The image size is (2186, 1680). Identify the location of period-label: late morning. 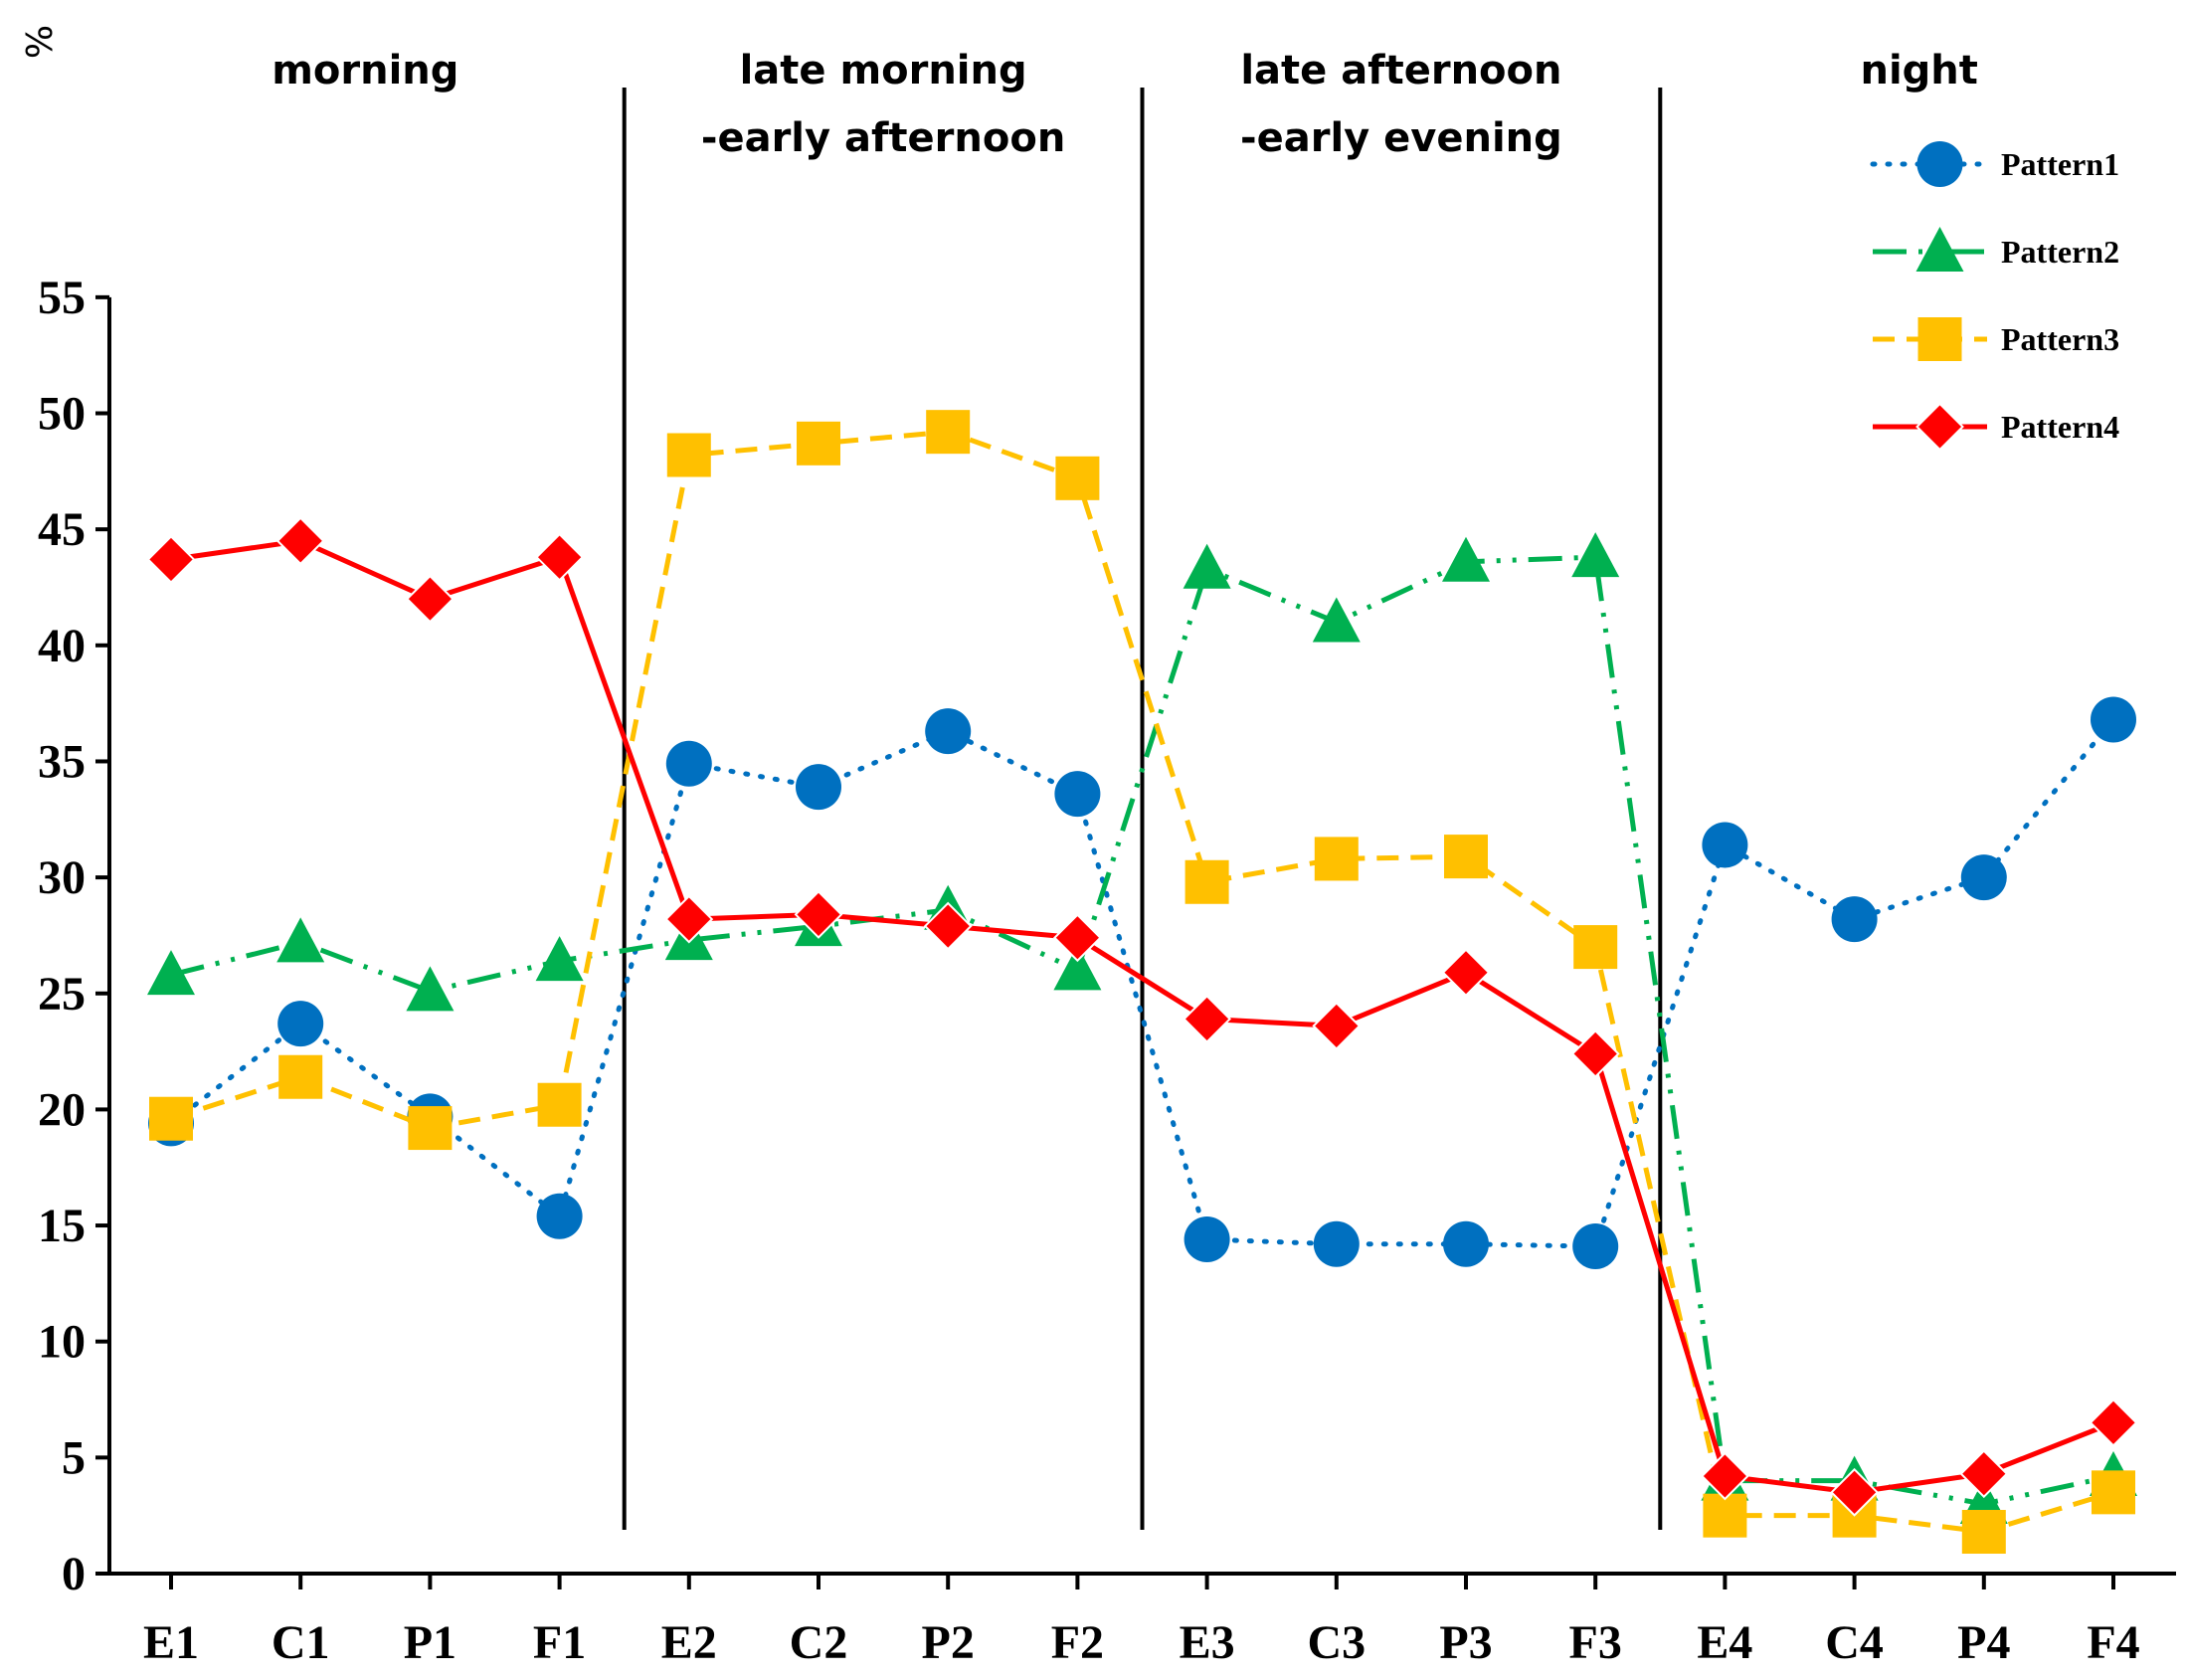
(883, 70).